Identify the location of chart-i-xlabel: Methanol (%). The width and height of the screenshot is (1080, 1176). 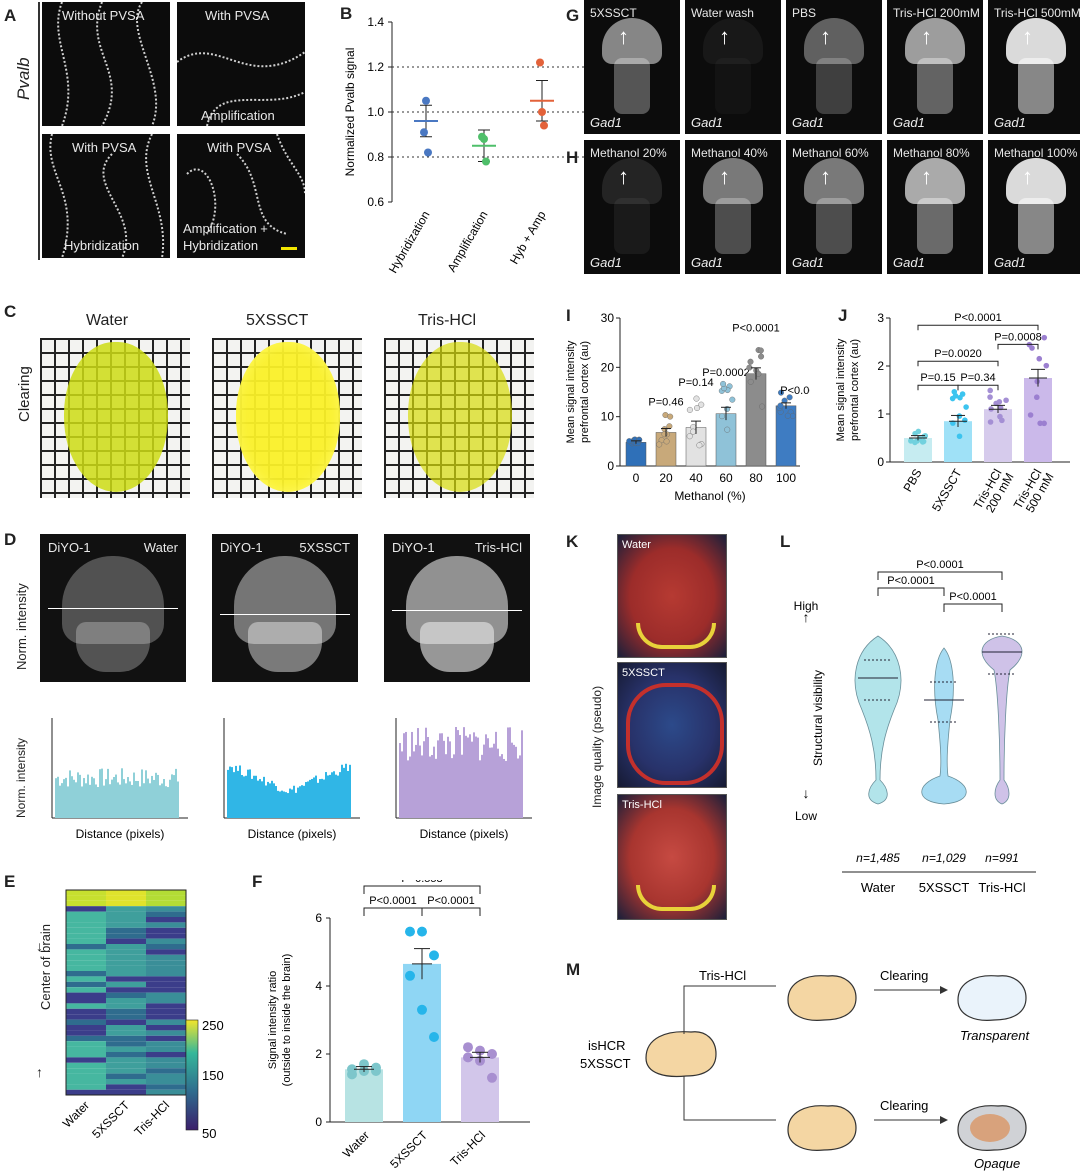
(709, 496).